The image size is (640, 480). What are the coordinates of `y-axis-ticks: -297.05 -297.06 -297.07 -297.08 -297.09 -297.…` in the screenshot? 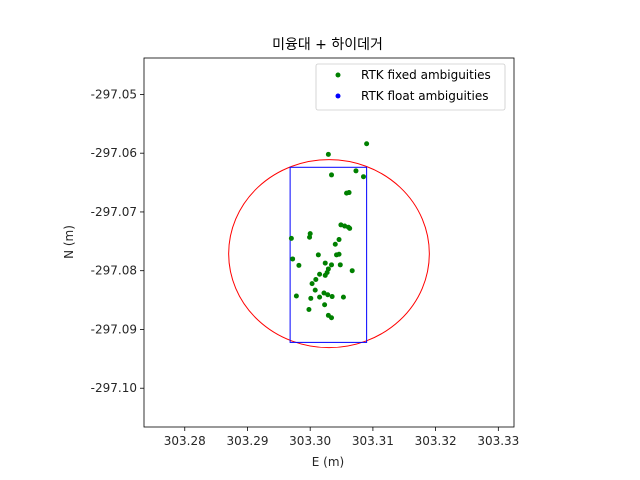 It's located at (117, 241).